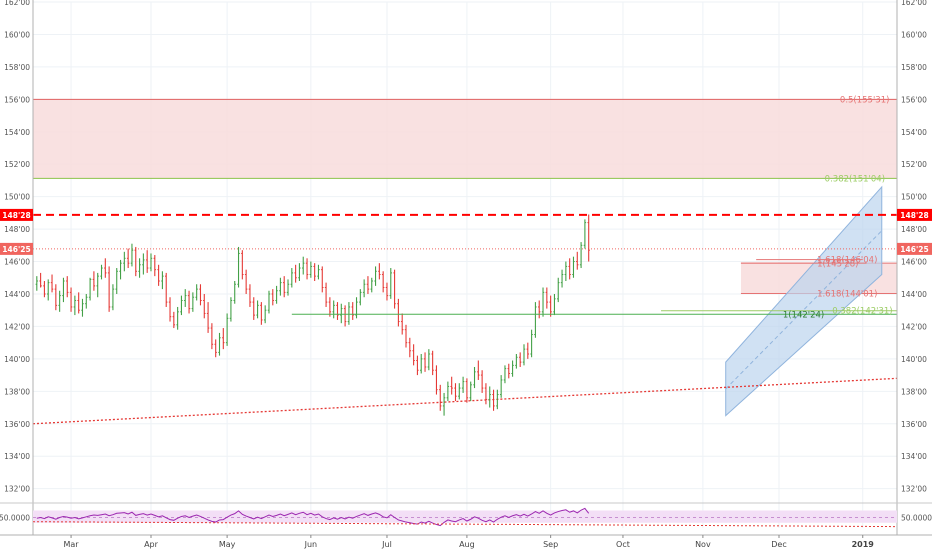  I want to click on horizontal-levels, so click(465, 231).